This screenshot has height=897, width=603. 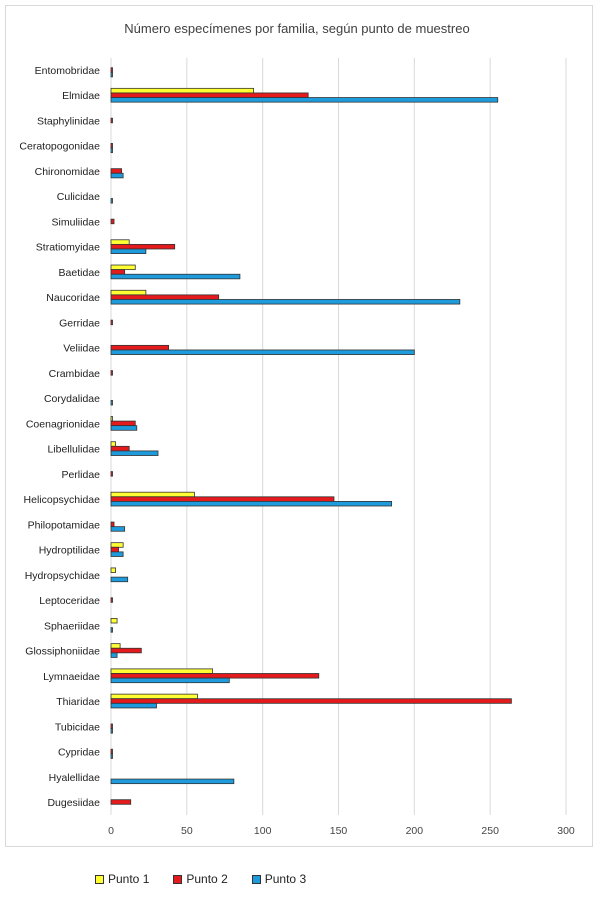 I want to click on category-label-hyalellidae: Hyalellidae, so click(x=75, y=778).